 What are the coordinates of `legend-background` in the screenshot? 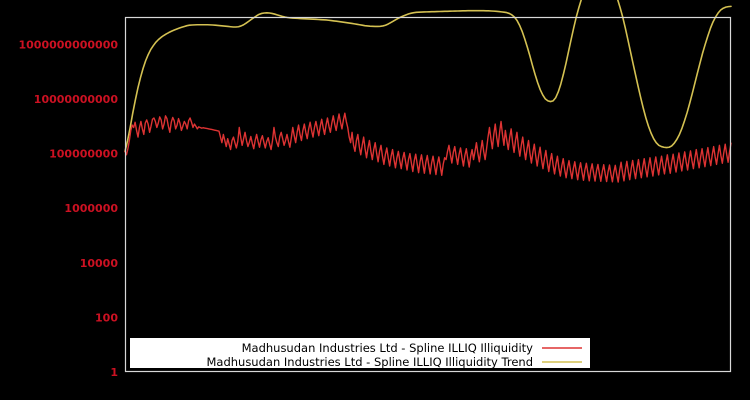 It's located at (360, 353).